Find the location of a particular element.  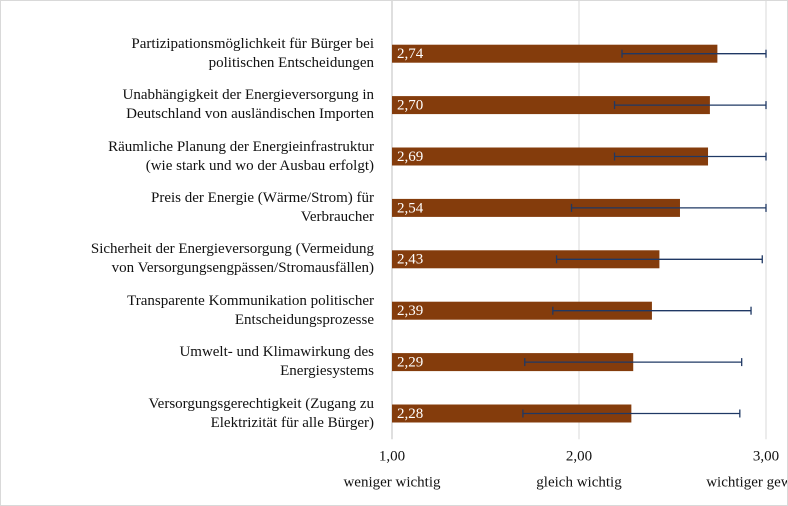

x-tick-label: 2,00 is located at coordinates (579, 457).